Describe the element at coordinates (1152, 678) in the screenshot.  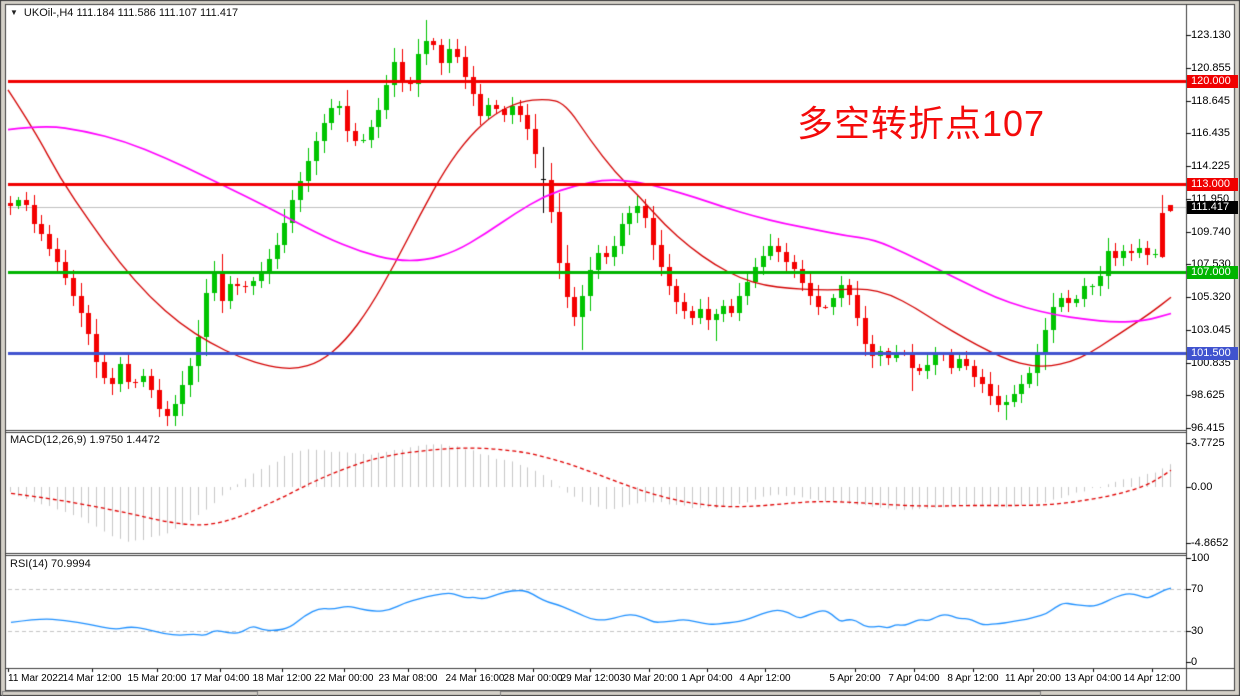
I see `time-axis-label: 14 Apr 12:00` at that location.